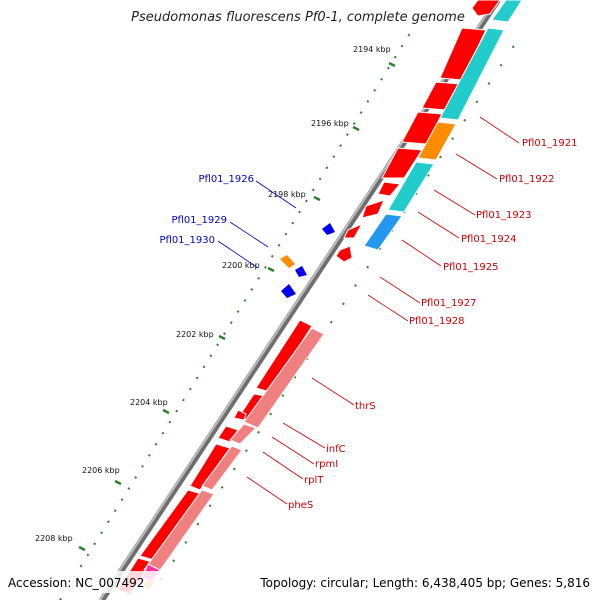 This screenshot has width=600, height=600. I want to click on tick-label: 2200 kbp, so click(241, 265).